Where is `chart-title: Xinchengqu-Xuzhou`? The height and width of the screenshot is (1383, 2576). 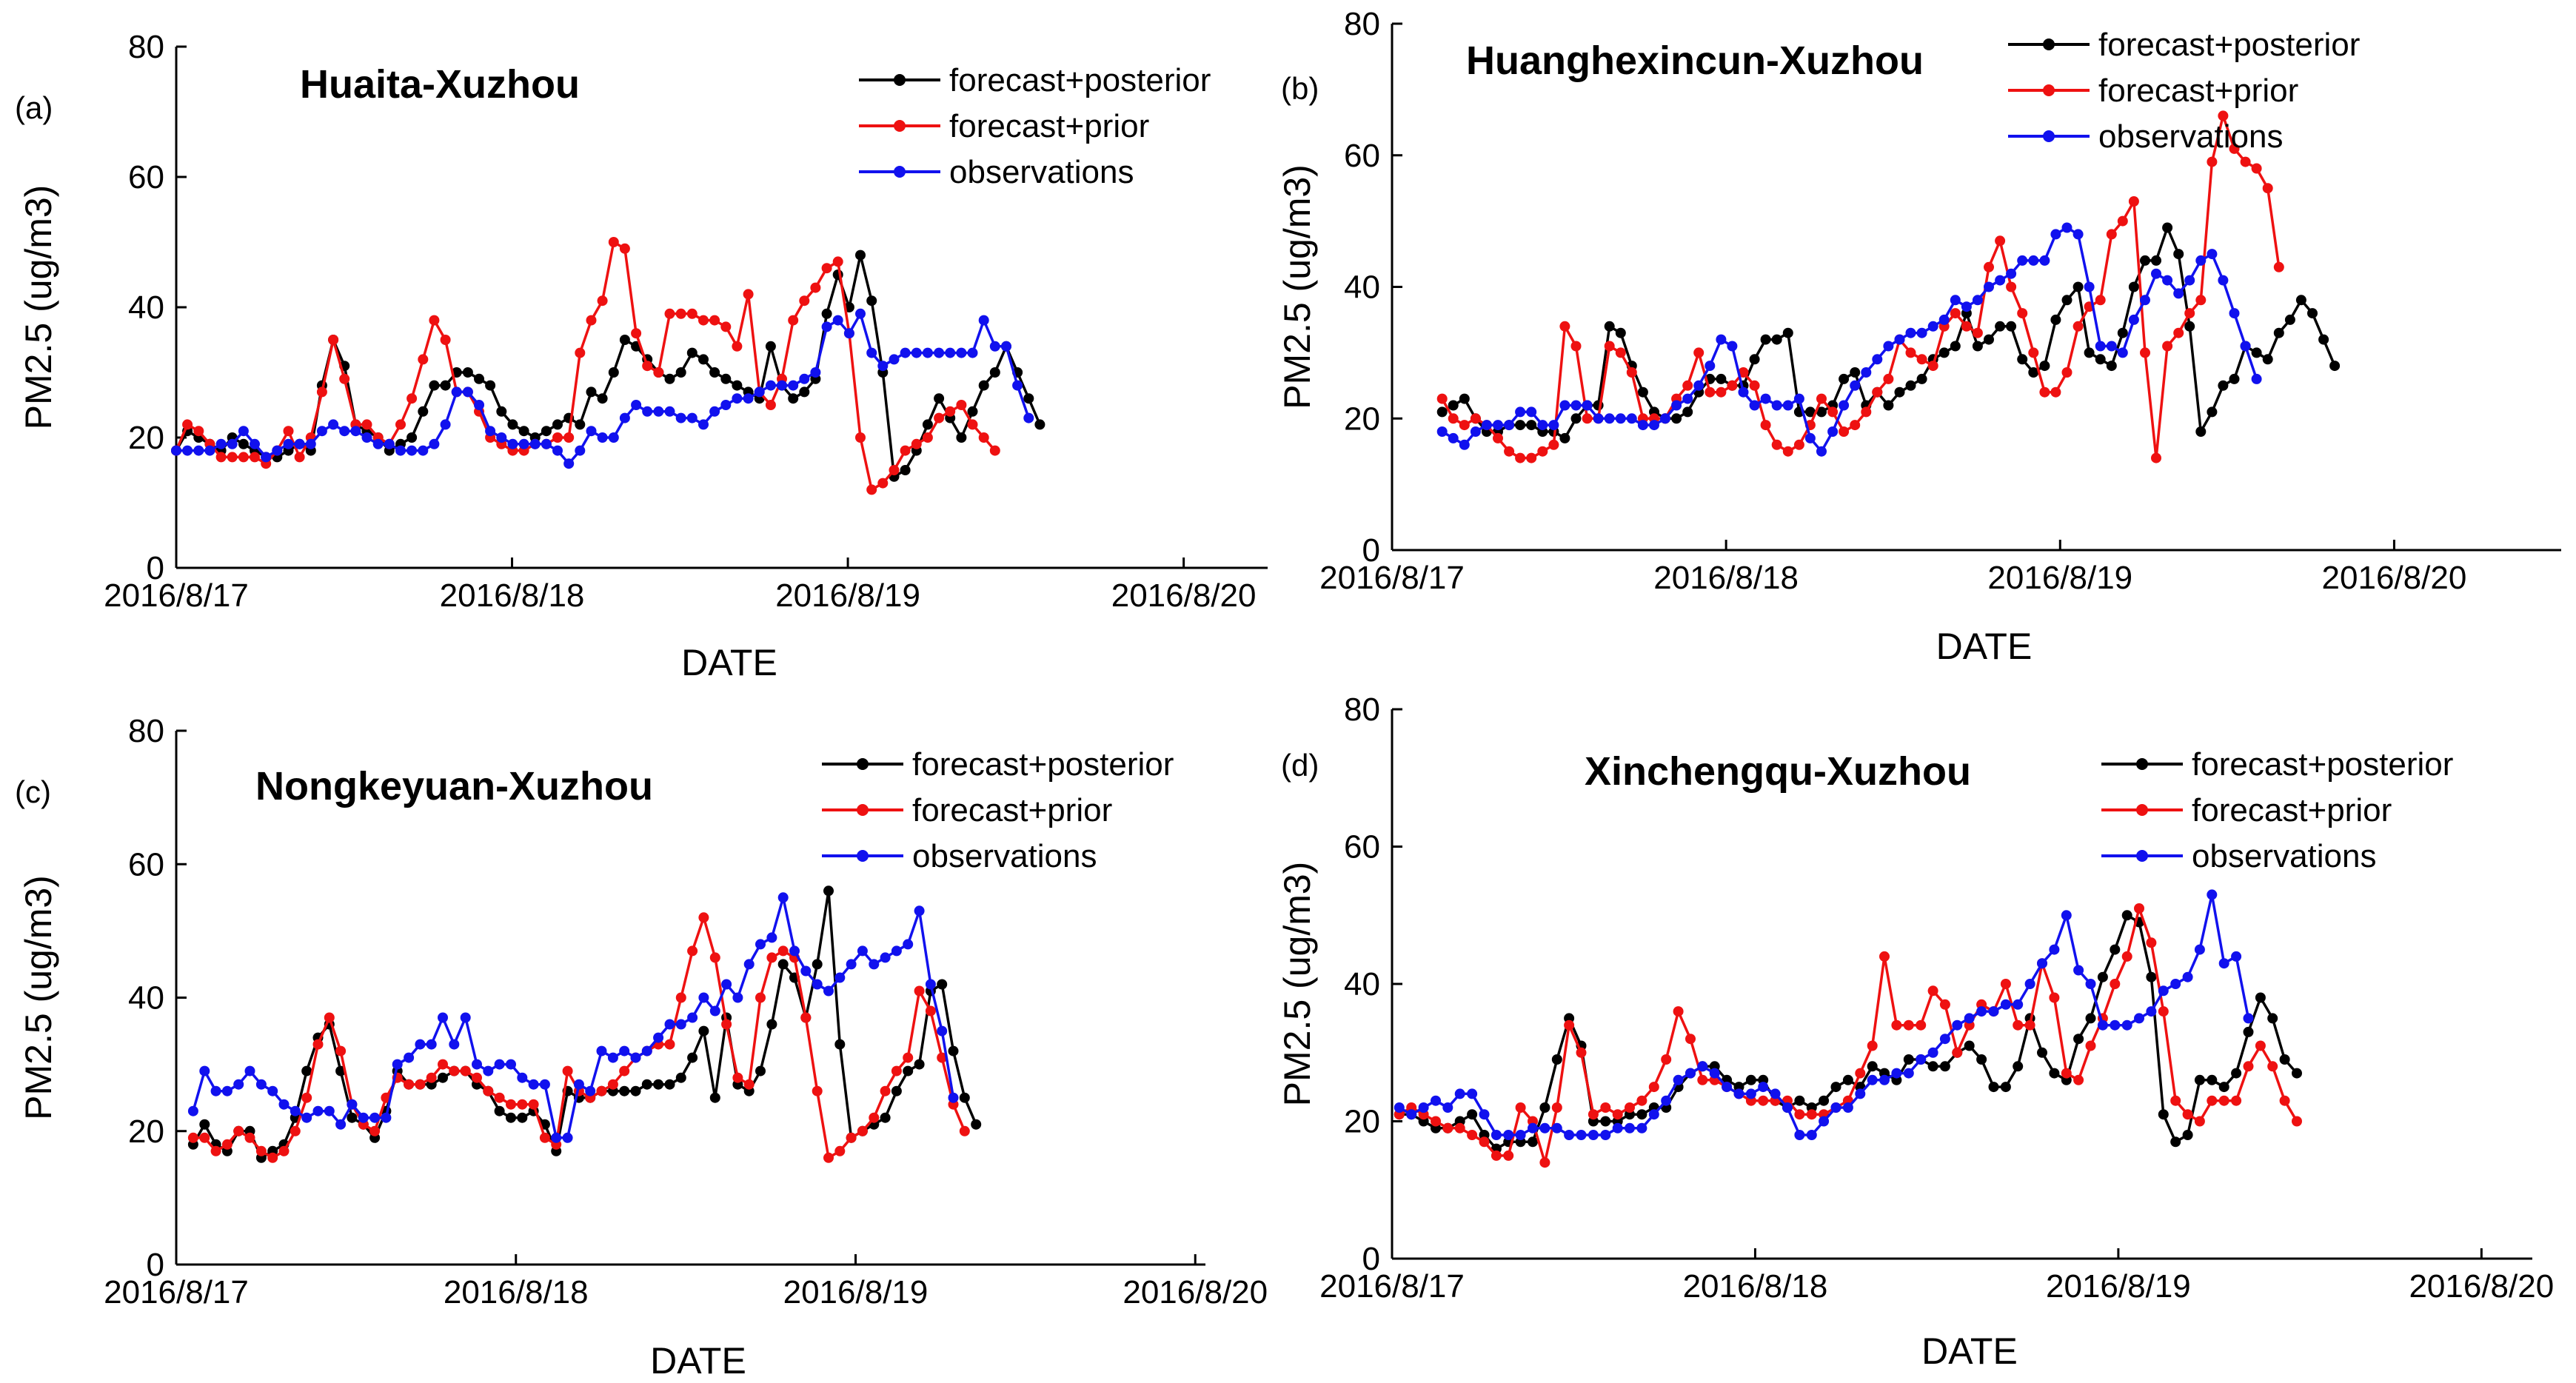 chart-title: Xinchengqu-Xuzhou is located at coordinates (1778, 772).